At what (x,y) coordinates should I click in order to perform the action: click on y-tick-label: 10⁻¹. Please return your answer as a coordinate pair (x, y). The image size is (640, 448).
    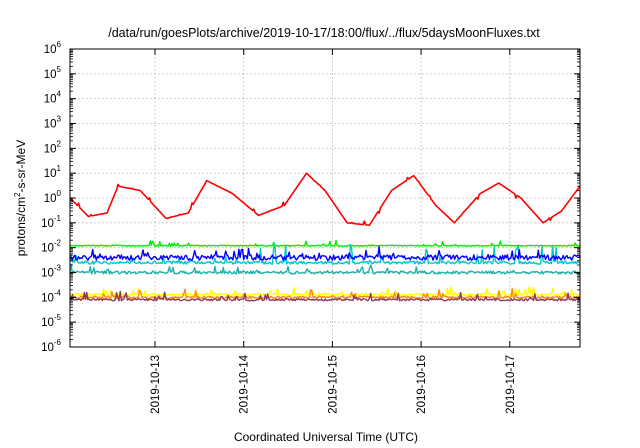
    Looking at the image, I should click on (51, 222).